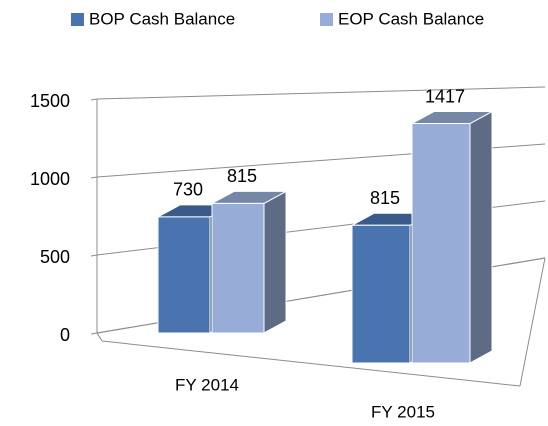 This screenshot has width=548, height=426. Describe the element at coordinates (65, 335) in the screenshot. I see `y-tick-label: 0` at that location.